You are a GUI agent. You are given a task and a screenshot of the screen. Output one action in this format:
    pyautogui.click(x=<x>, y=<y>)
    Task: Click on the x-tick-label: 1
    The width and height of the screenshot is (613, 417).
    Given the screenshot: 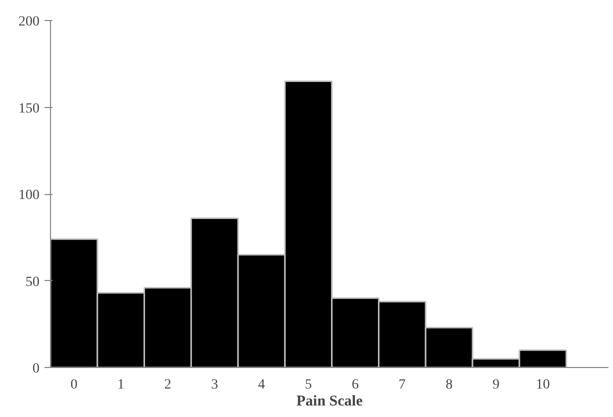 What is the action you would take?
    pyautogui.click(x=120, y=385)
    